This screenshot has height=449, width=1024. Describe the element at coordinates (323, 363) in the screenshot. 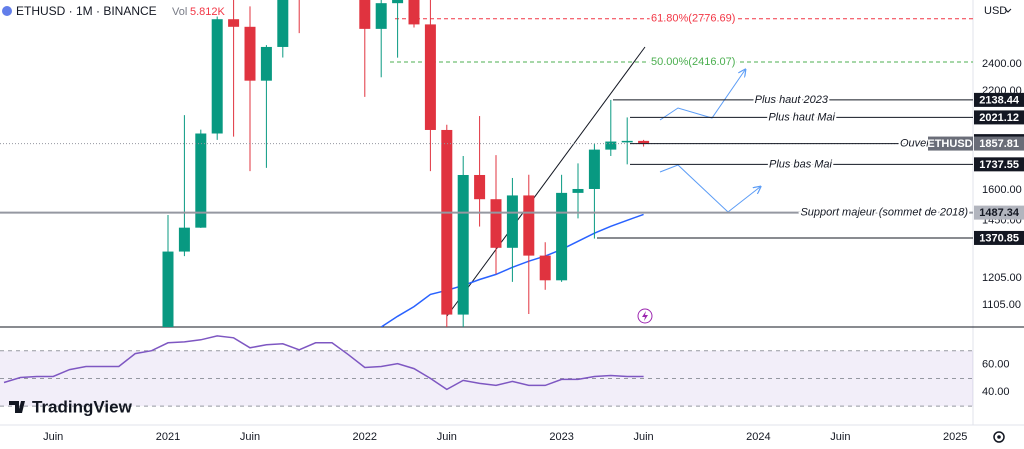

I see `rsi-line` at that location.